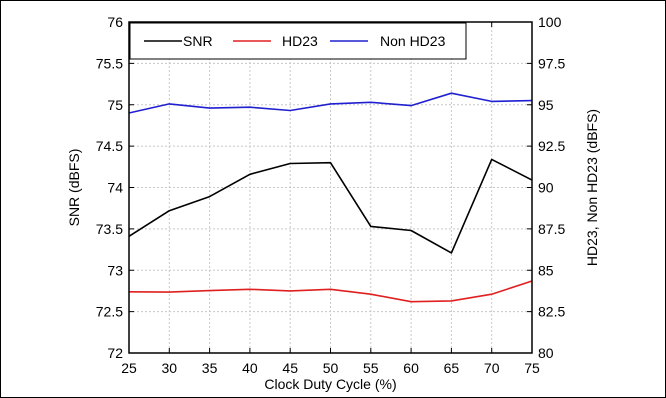  What do you see at coordinates (371, 368) in the screenshot?
I see `x-tick-label: 55` at bounding box center [371, 368].